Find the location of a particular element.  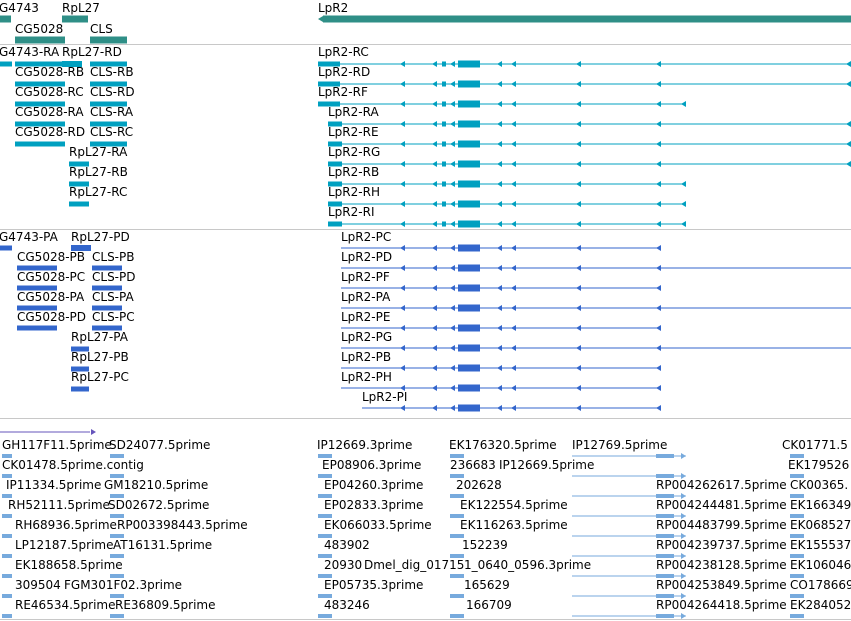

est-label: 483246 is located at coordinates (347, 605).